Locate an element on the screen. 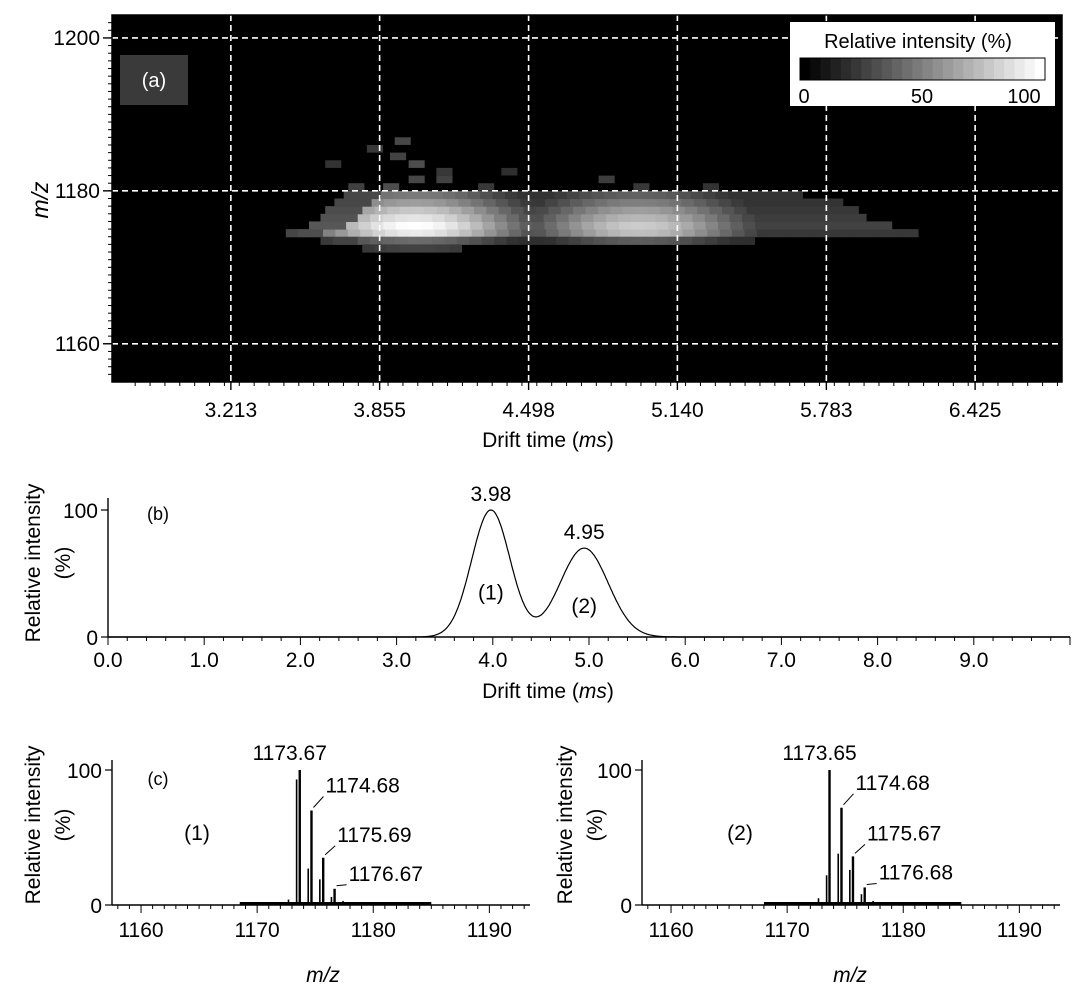 This screenshot has height=987, width=1086. heatmap-xtick-label: 3.855 is located at coordinates (379, 410).